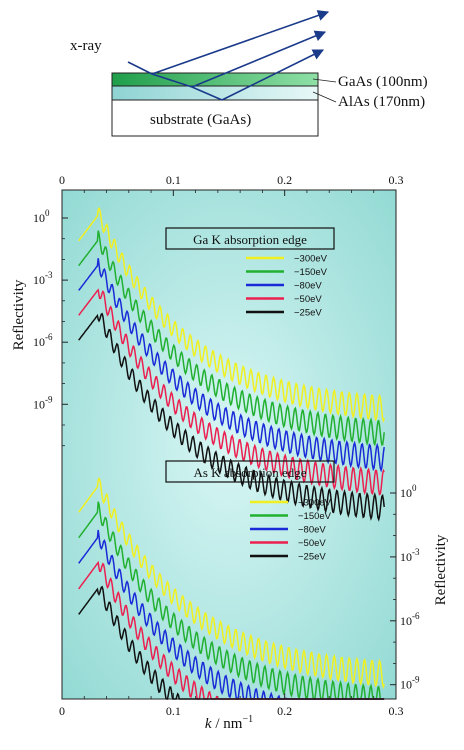 The width and height of the screenshot is (464, 750). I want to click on y-tick-label-left-2: 10⁻⁶, so click(43, 340).